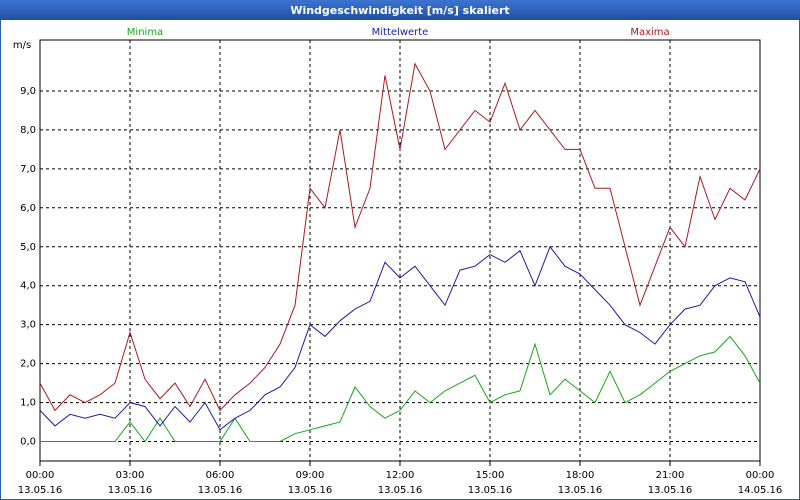  Describe the element at coordinates (28, 91) in the screenshot. I see `y-tick-label: 9,0` at that location.